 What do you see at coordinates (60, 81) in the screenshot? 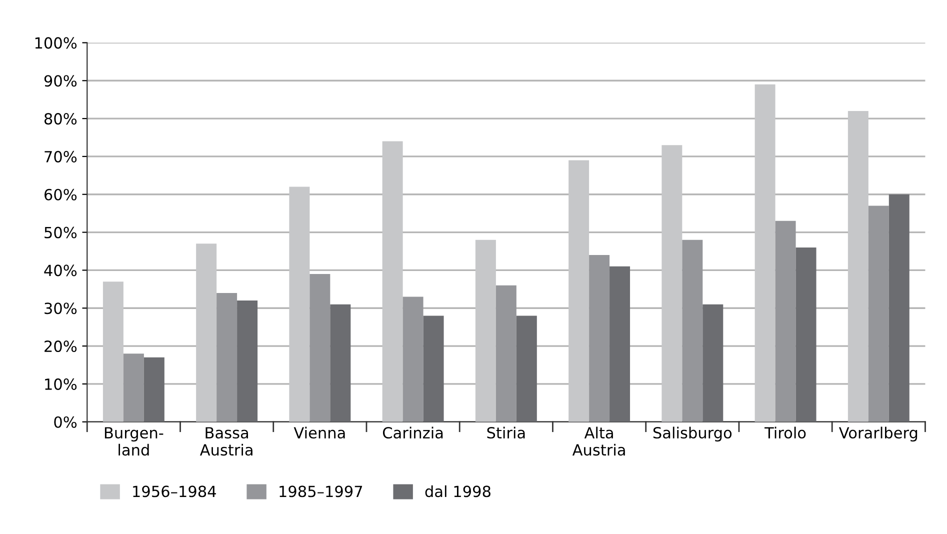
I see `y-tick-label: 90%` at bounding box center [60, 81].